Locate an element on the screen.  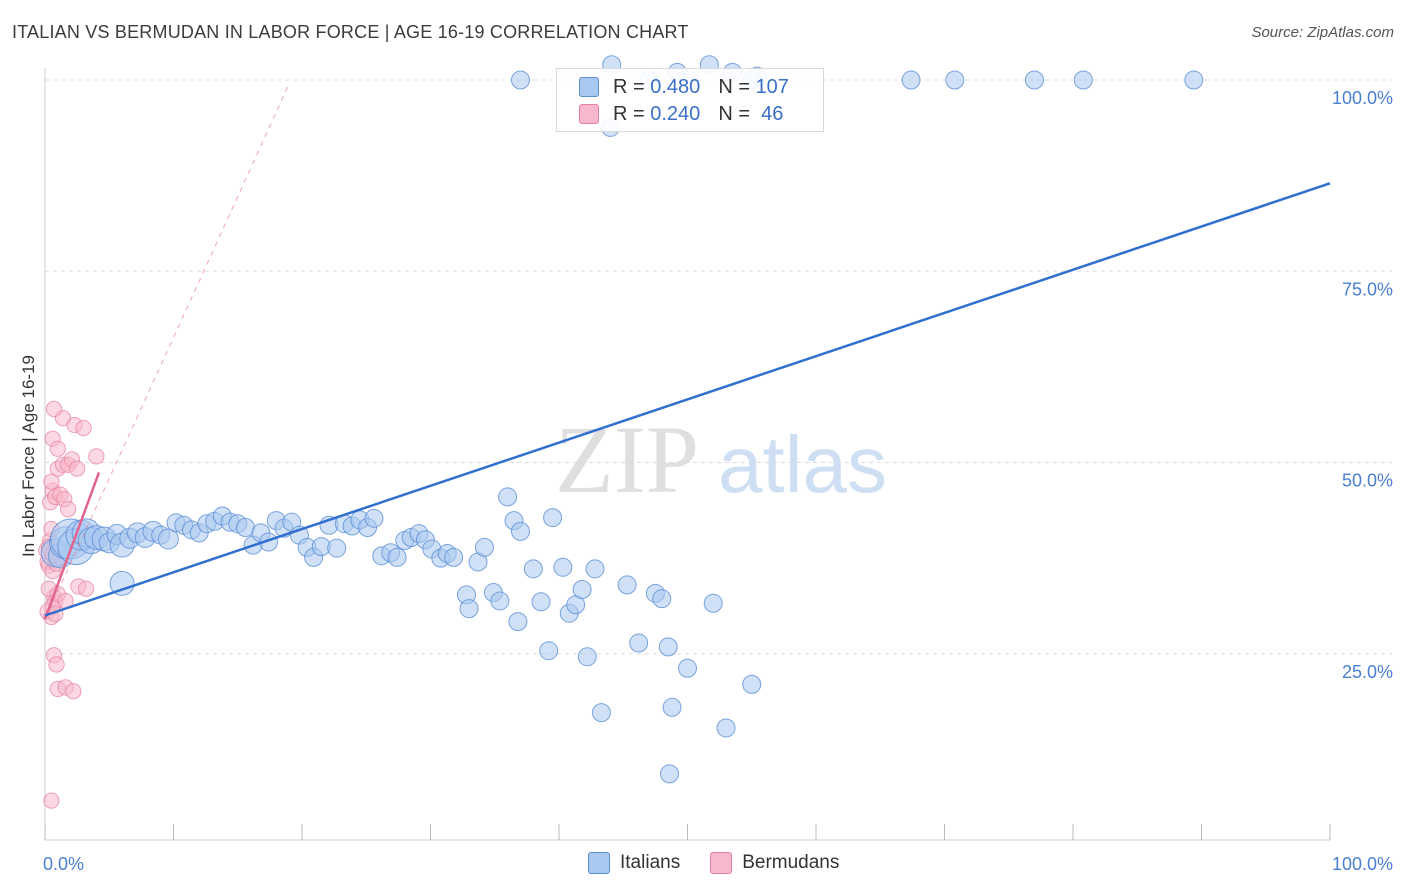
bermudans-trend-extended is located at coordinates (167, 351).